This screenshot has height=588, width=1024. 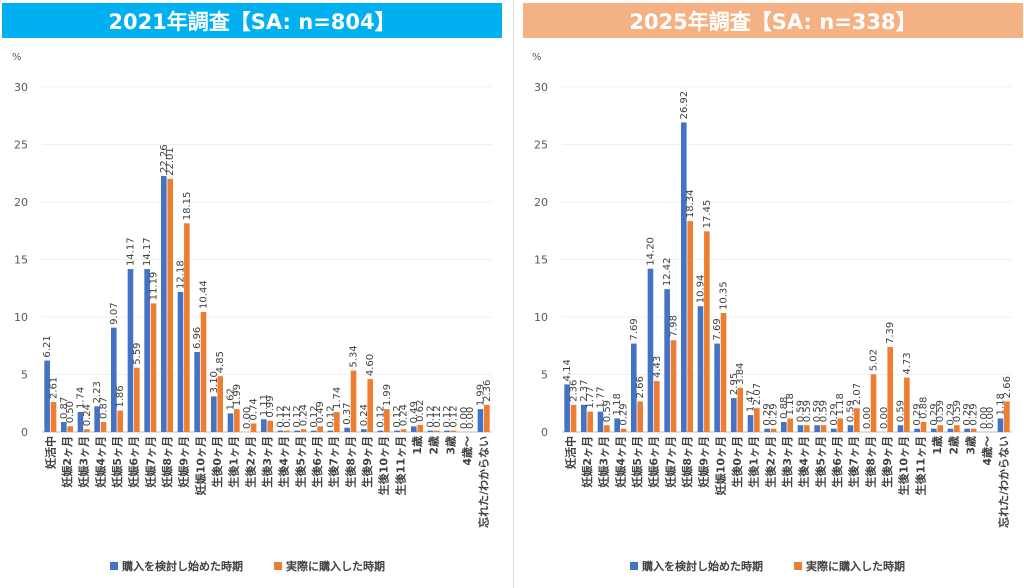 What do you see at coordinates (537, 57) in the screenshot?
I see `y-axis-unit-label: %` at bounding box center [537, 57].